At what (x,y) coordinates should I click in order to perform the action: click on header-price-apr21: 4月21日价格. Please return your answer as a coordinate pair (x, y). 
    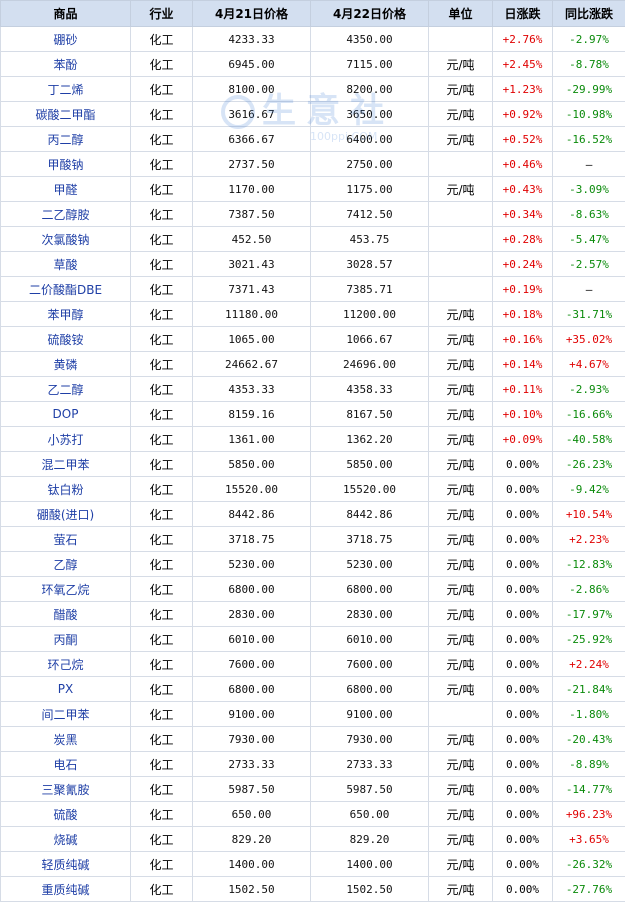
    Looking at the image, I should click on (251, 13).